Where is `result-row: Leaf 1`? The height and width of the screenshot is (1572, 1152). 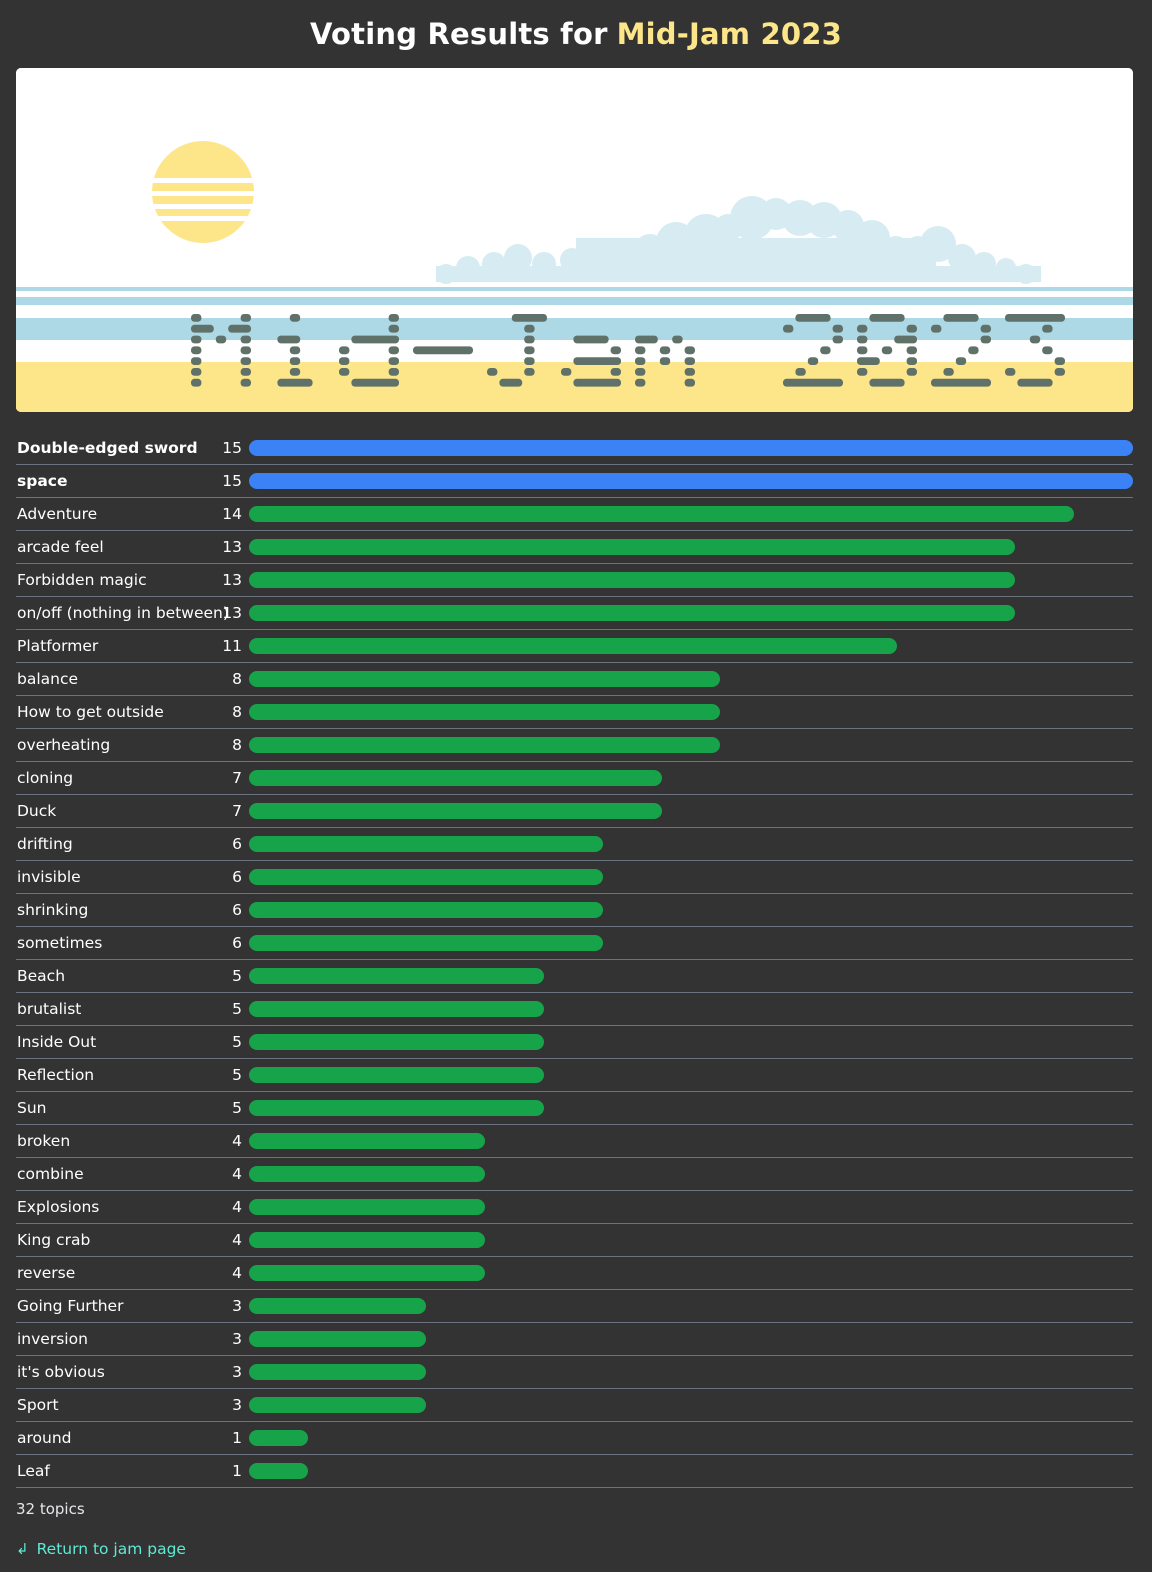
result-row: Leaf 1 is located at coordinates (574, 1471).